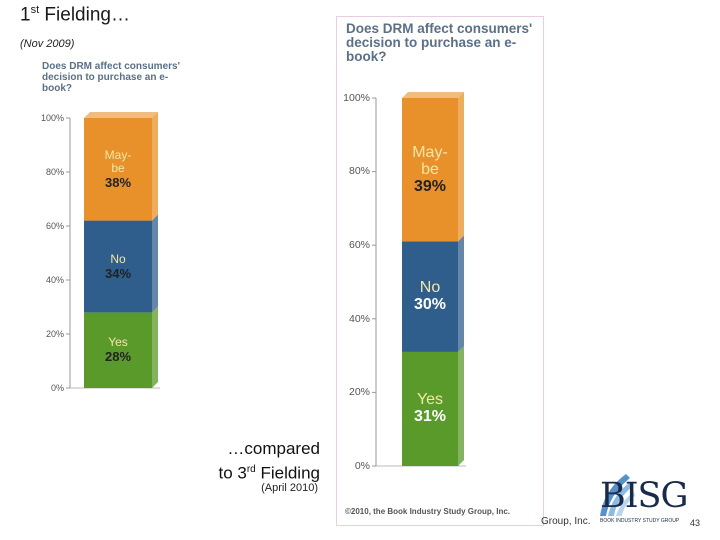  What do you see at coordinates (430, 160) in the screenshot?
I see `chart2-segment-label: May- be` at bounding box center [430, 160].